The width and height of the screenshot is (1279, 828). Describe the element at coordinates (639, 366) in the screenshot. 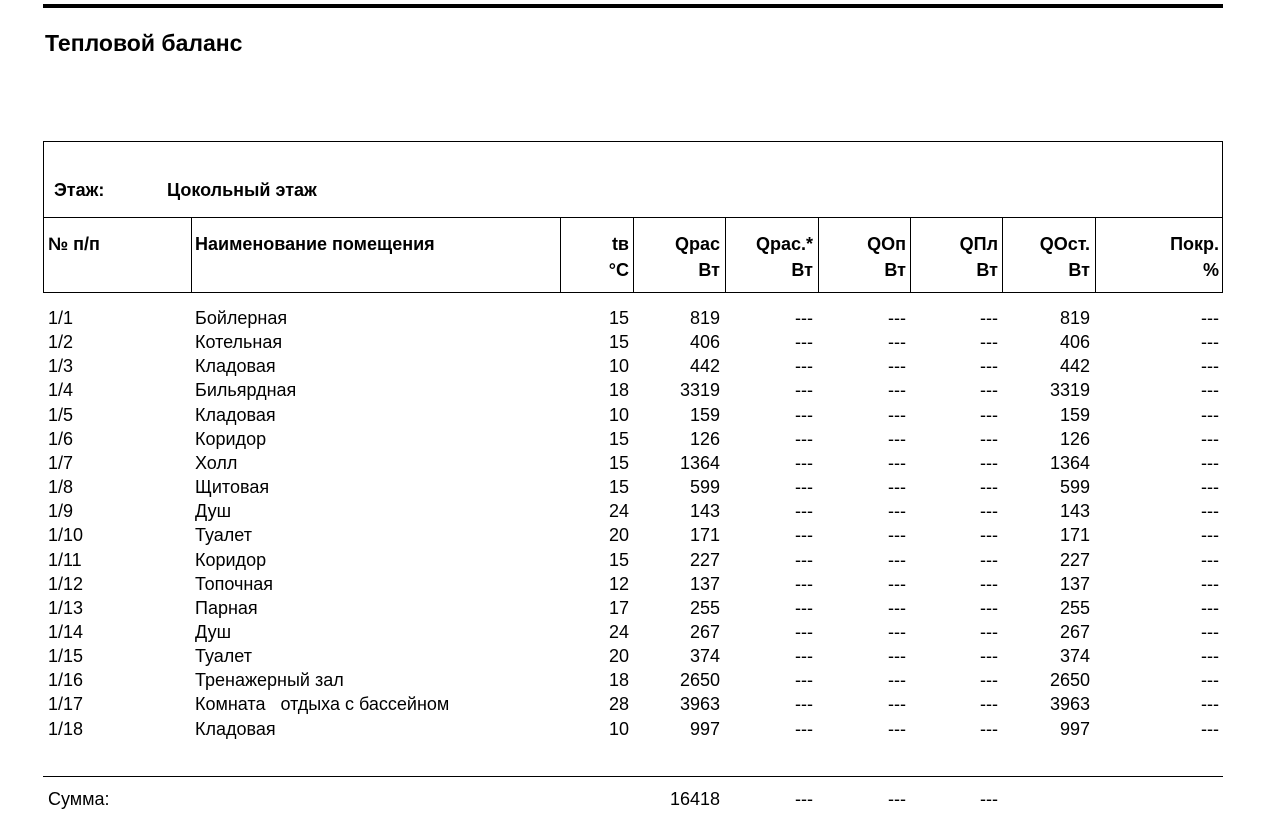

I see `table-row: 1/3 Кладовая 10 442 --- --- --- 442 ---` at that location.